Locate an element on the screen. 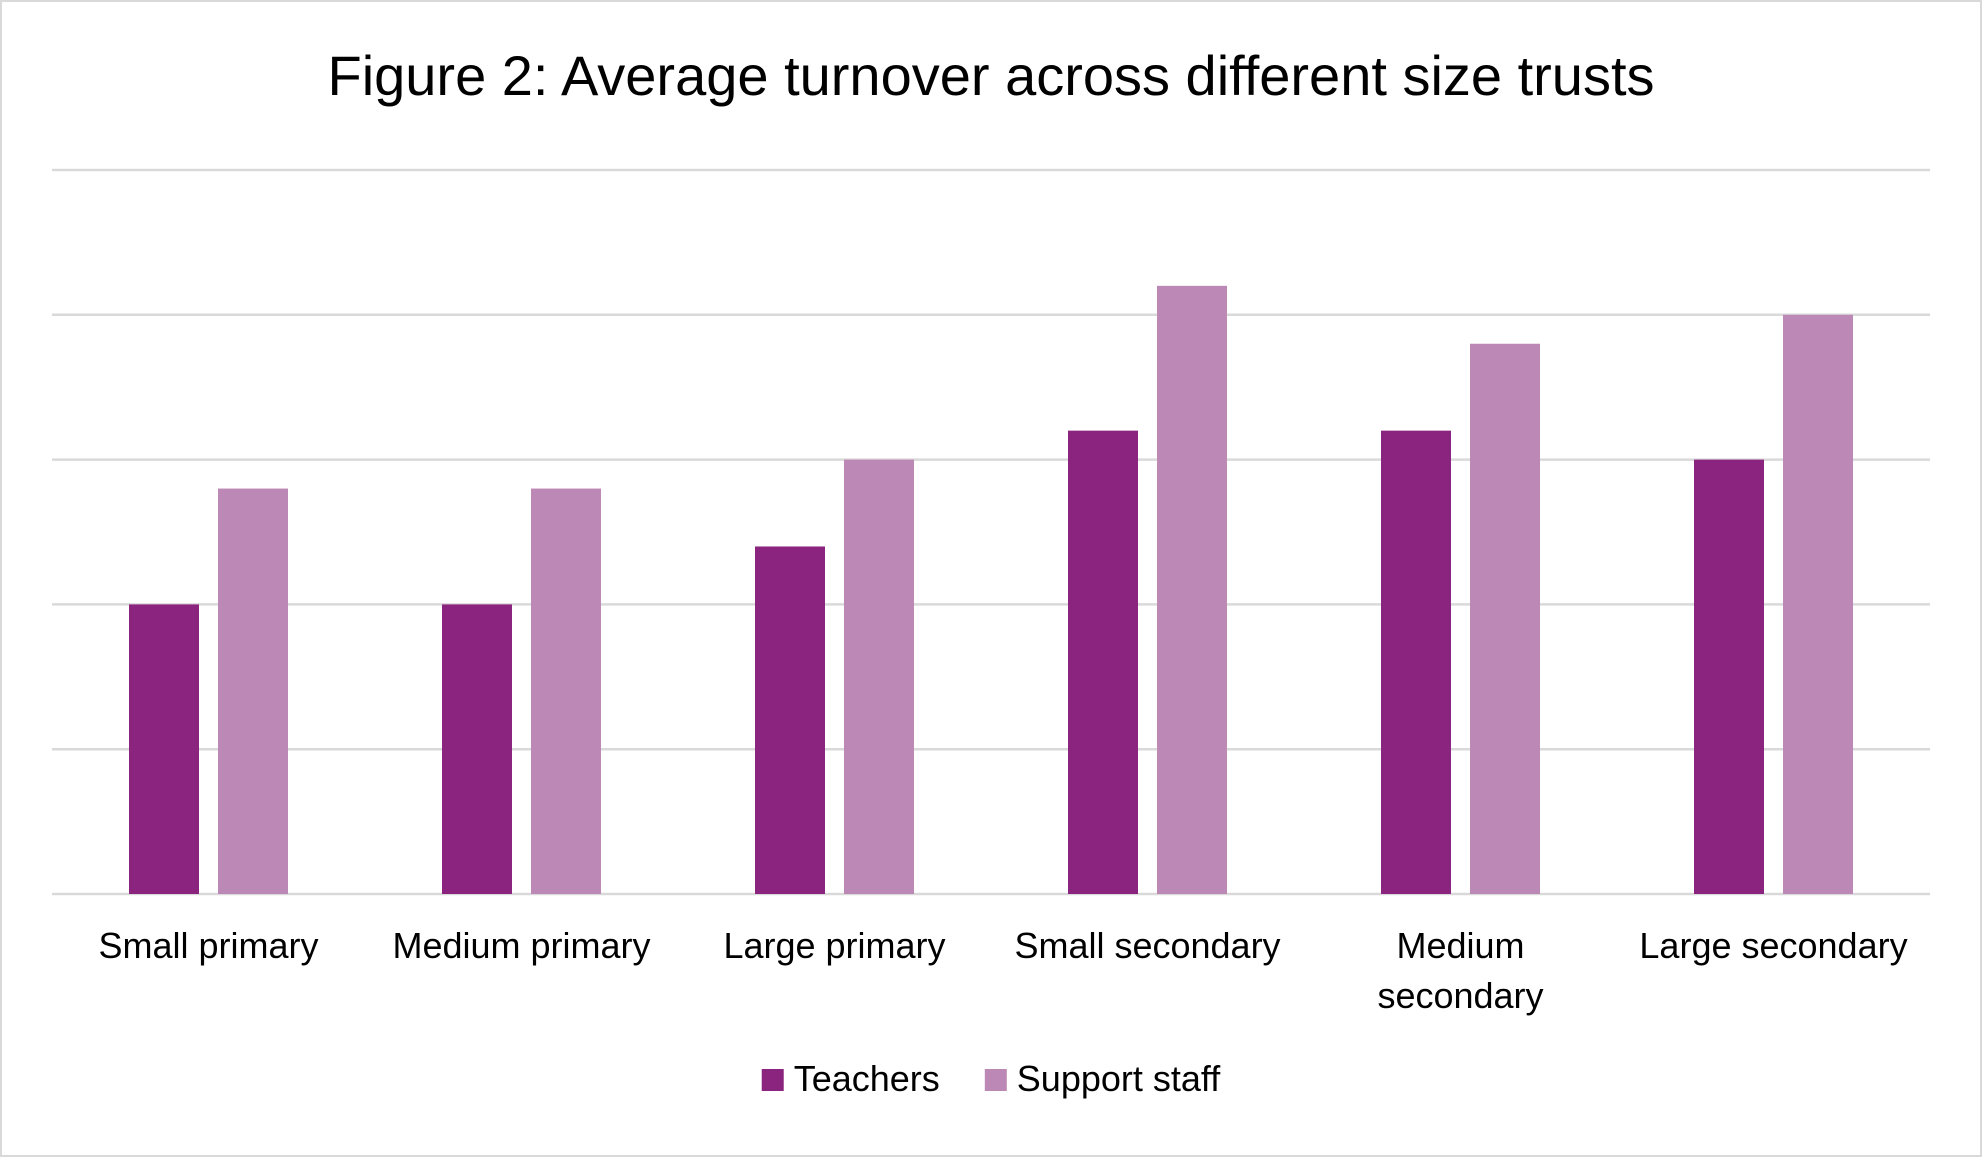  legend-label: Teachers is located at coordinates (867, 1078).